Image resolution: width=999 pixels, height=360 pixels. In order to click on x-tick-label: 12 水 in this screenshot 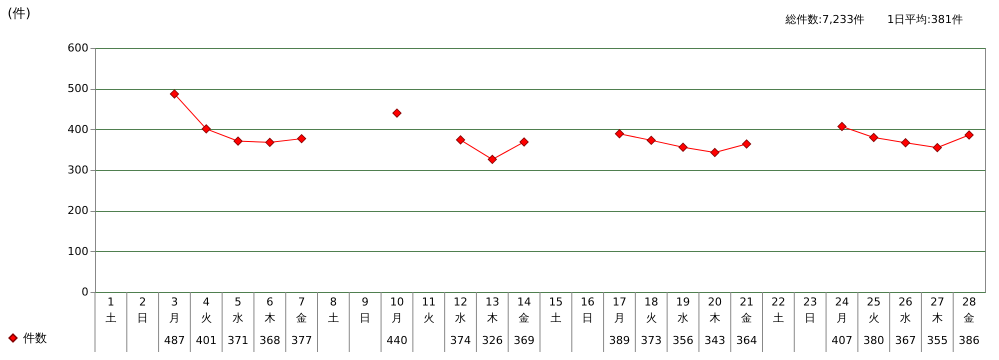, I will do `click(461, 310)`.